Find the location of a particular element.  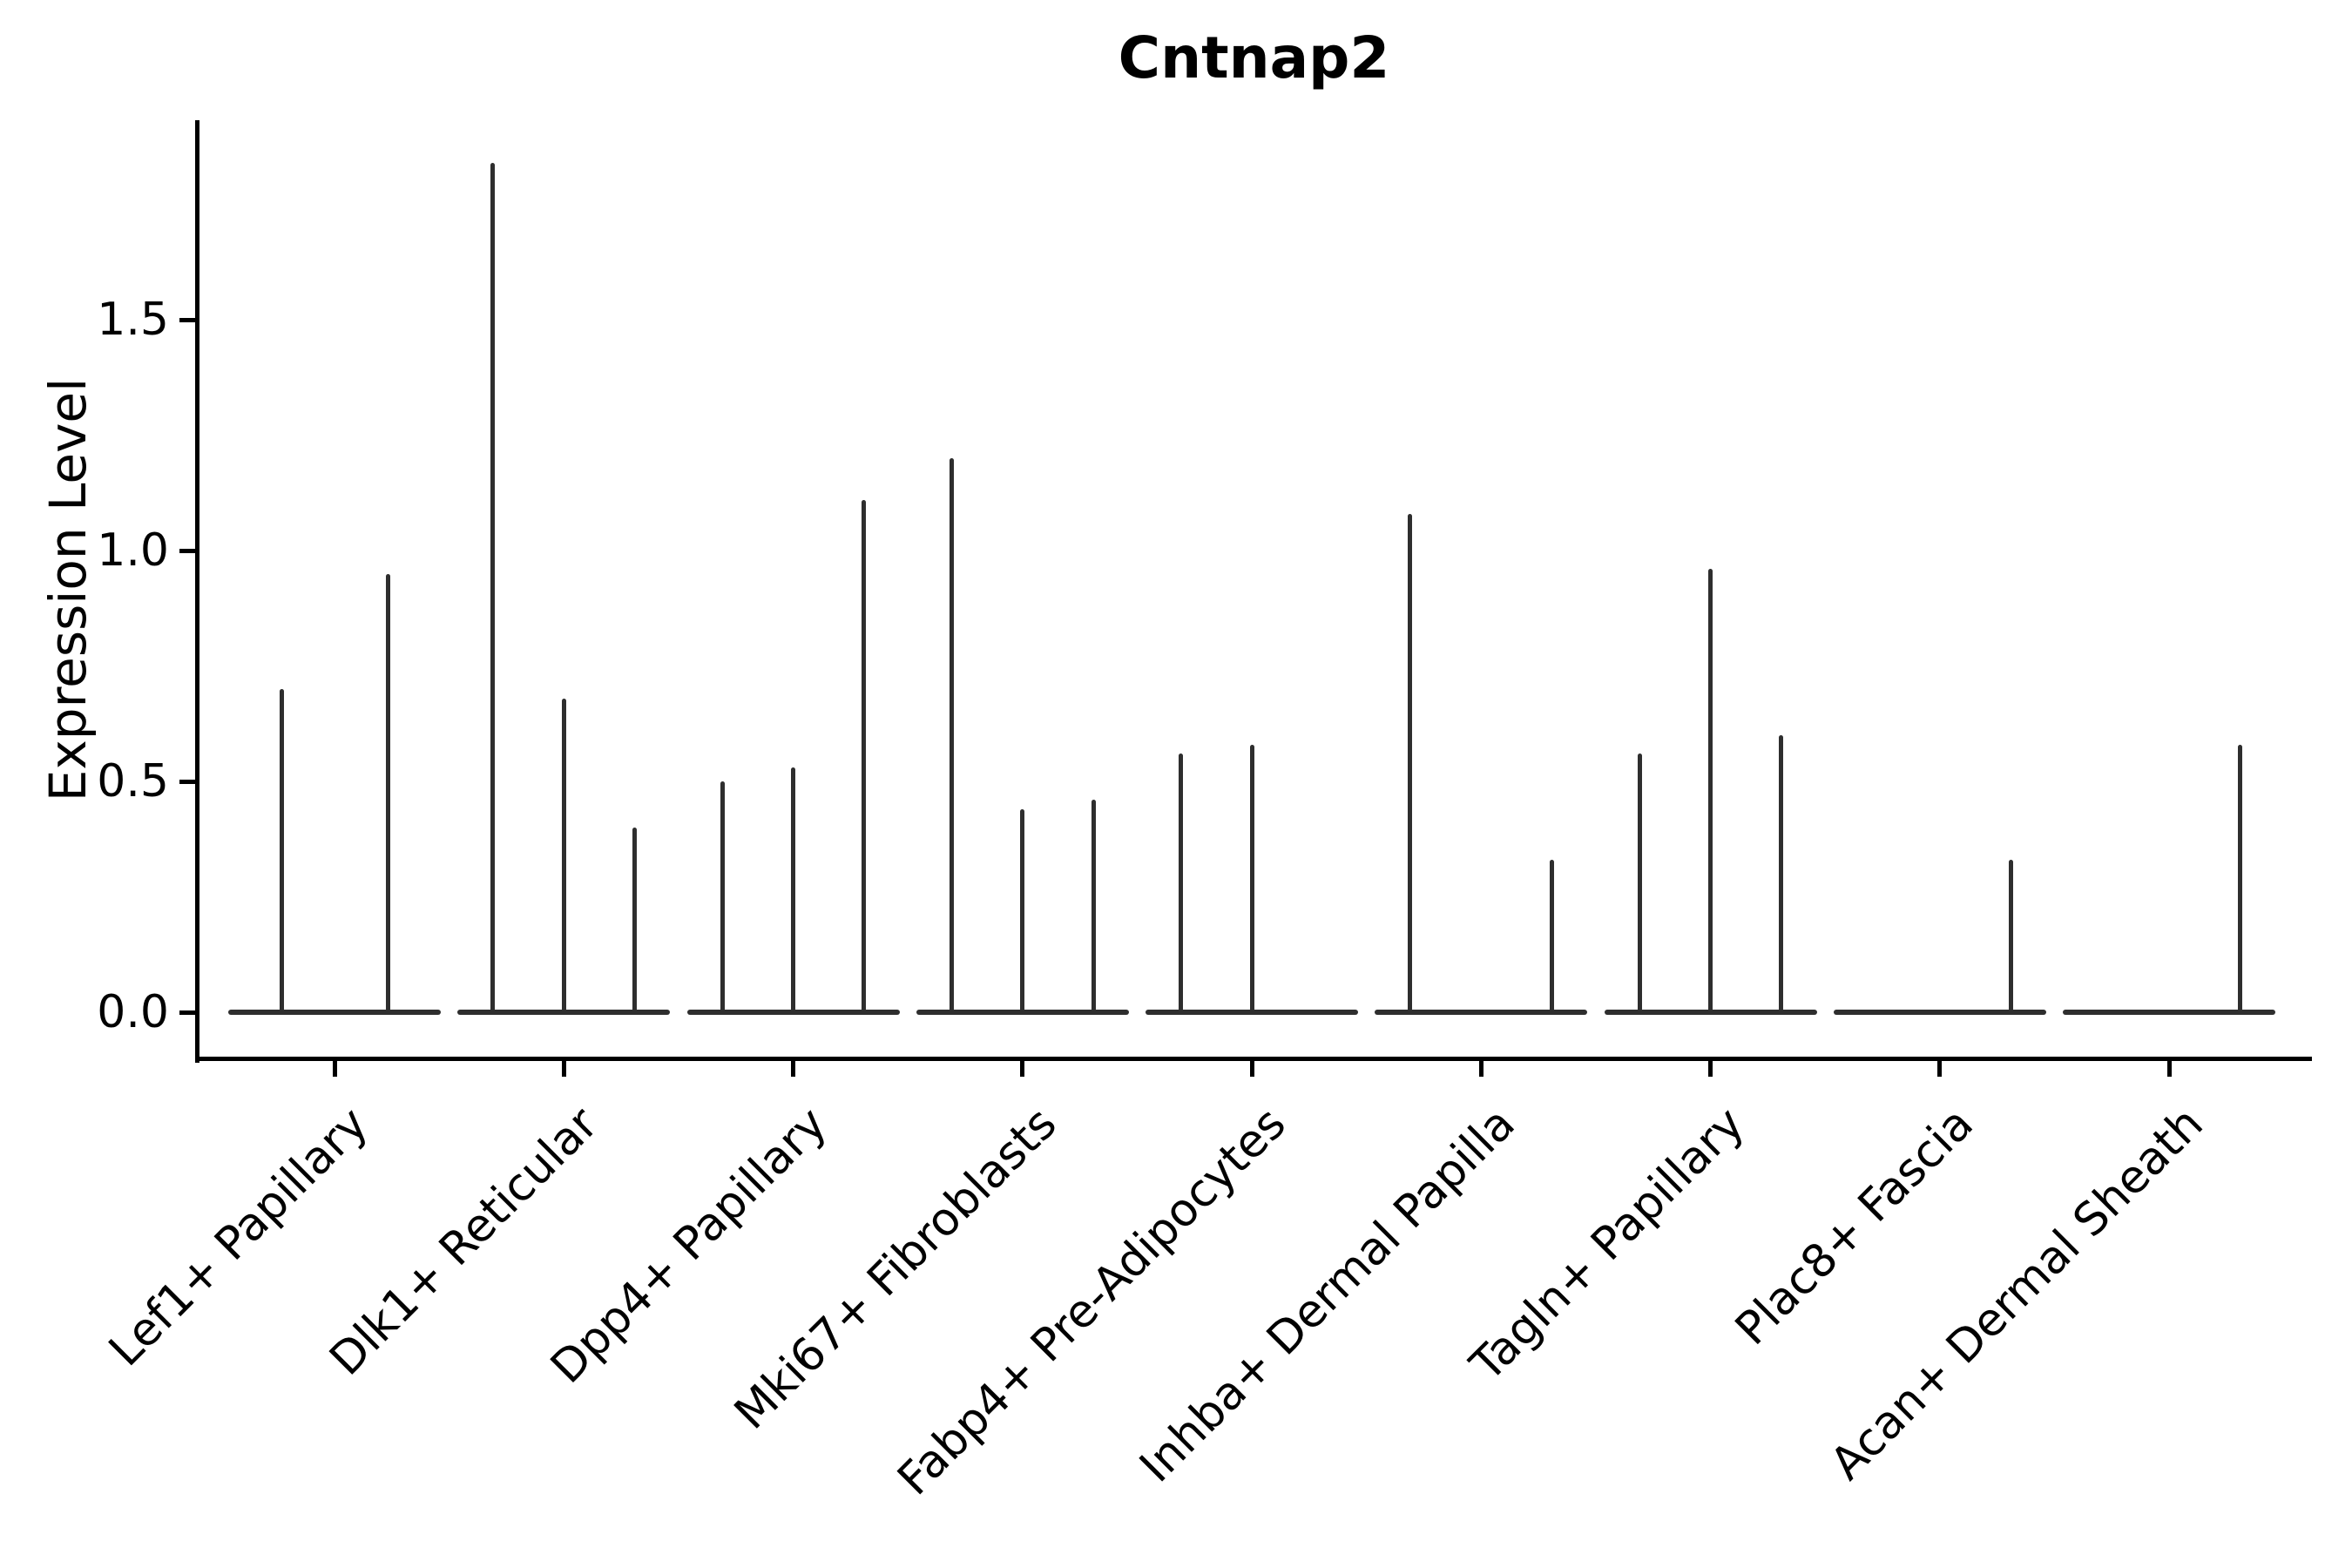

x-tick-label: Acan+ Dermal Sheath is located at coordinates (2017, 1294).